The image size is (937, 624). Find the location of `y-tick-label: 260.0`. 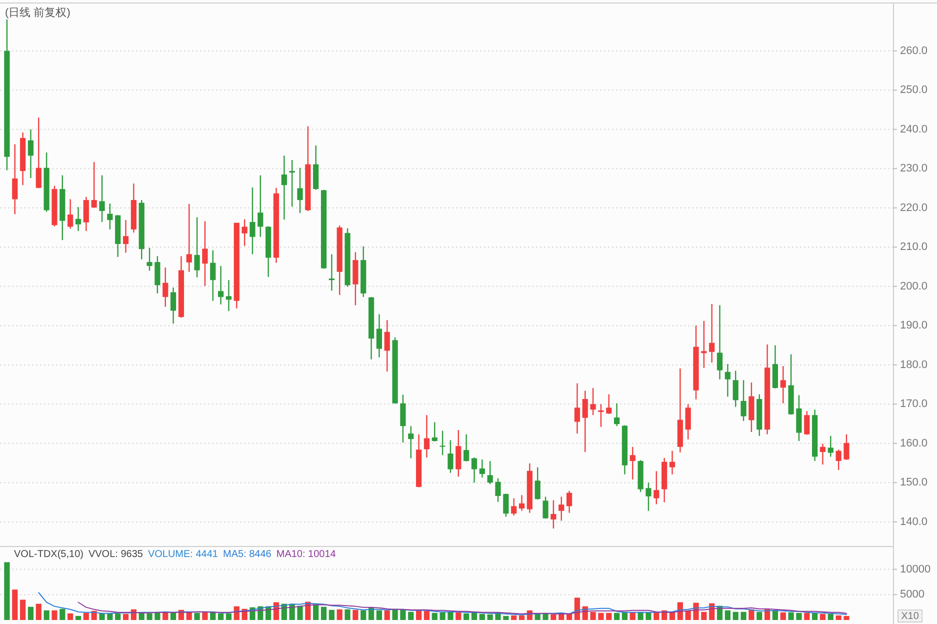

y-tick-label: 260.0 is located at coordinates (914, 50).